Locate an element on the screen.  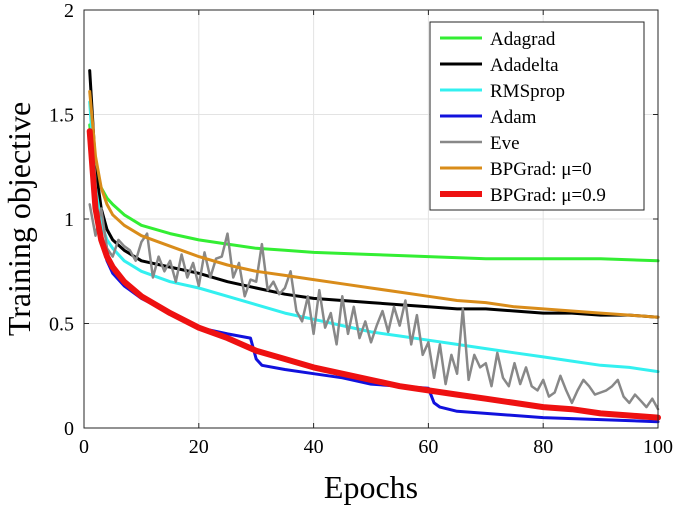
legend-label: BPGrad: μ=0 is located at coordinates (541, 169).